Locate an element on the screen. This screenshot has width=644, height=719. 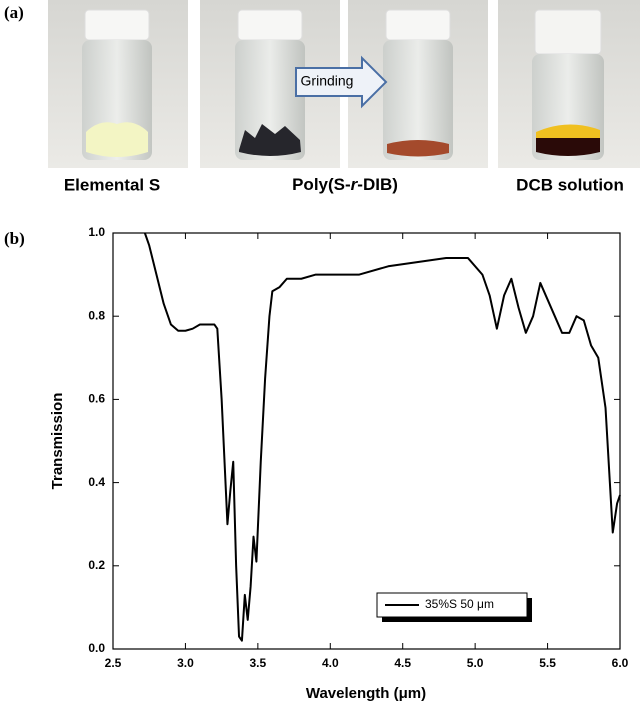
x-tick-label: 3.5 is located at coordinates (258, 663).